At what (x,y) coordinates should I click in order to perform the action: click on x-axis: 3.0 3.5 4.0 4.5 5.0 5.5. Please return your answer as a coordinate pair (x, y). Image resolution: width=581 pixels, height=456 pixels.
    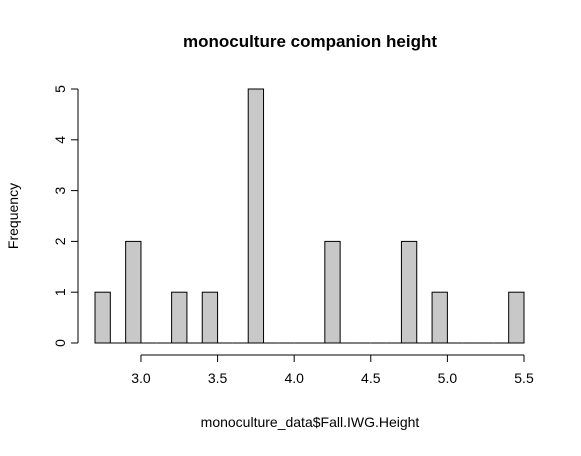
    Looking at the image, I should click on (332, 370).